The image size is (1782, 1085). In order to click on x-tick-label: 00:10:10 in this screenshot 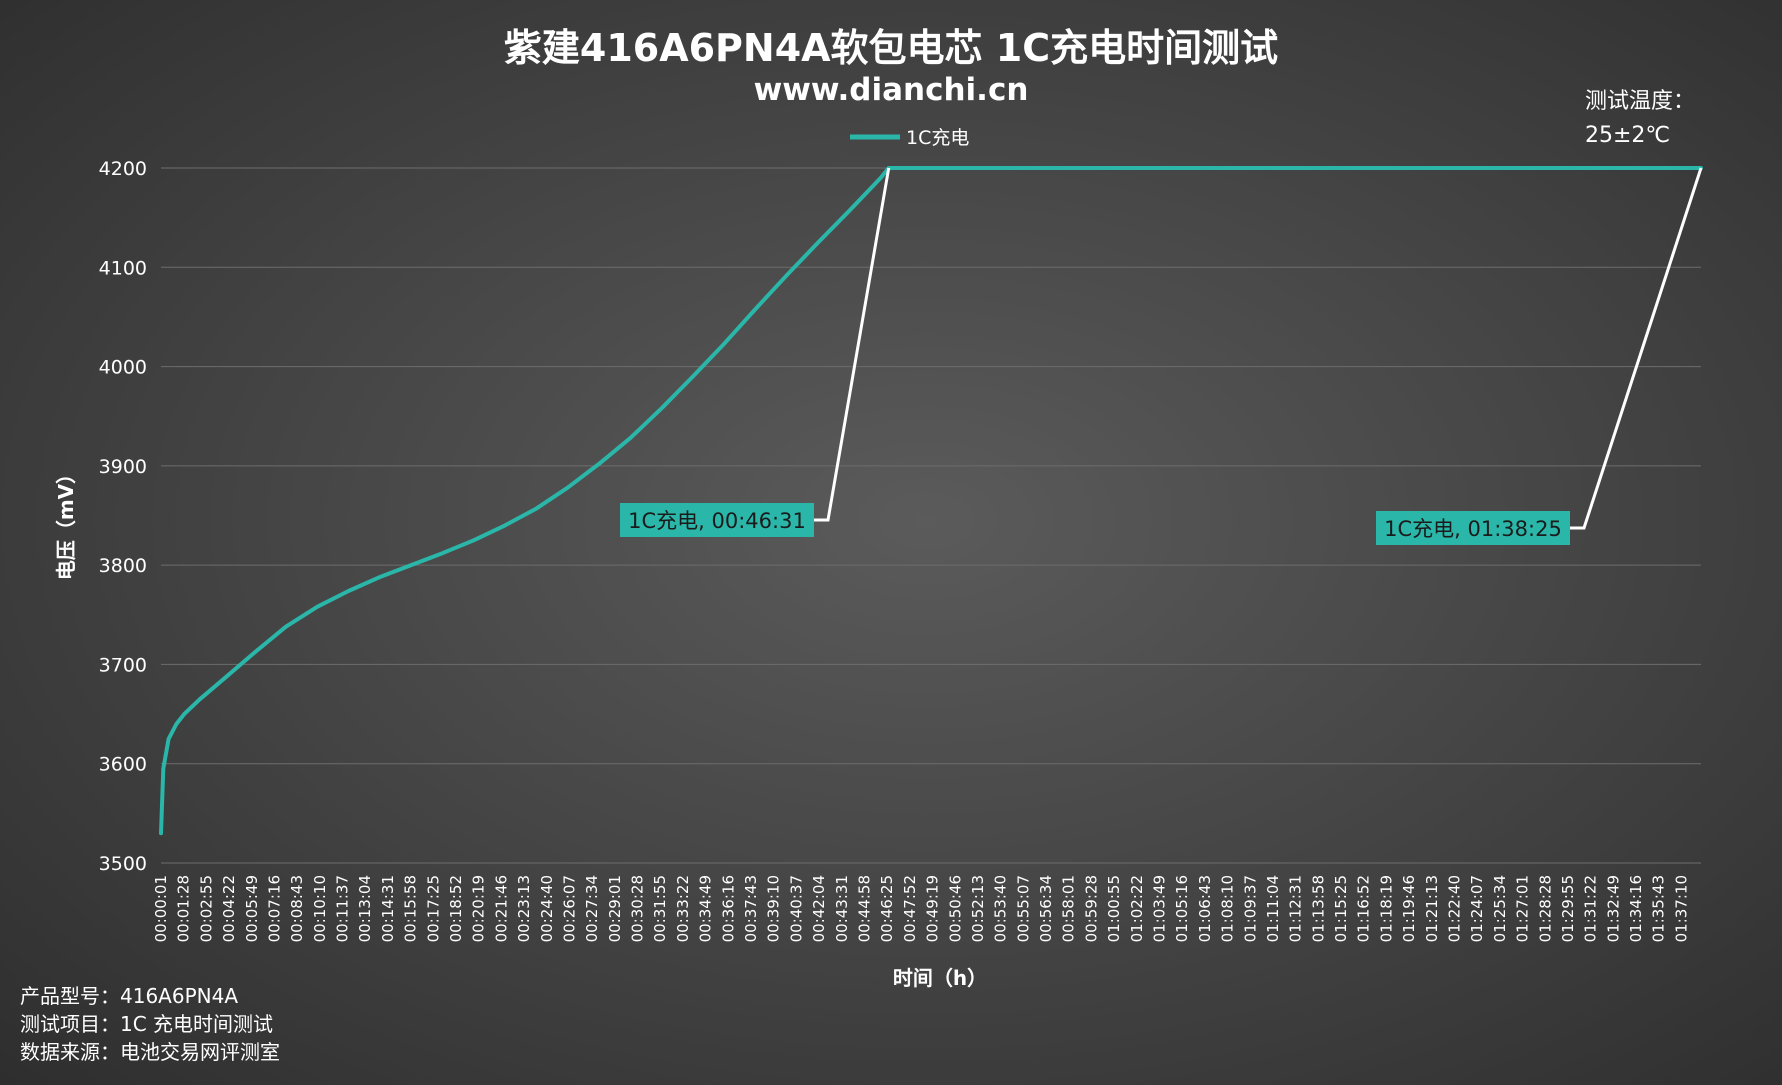, I will do `click(320, 908)`.